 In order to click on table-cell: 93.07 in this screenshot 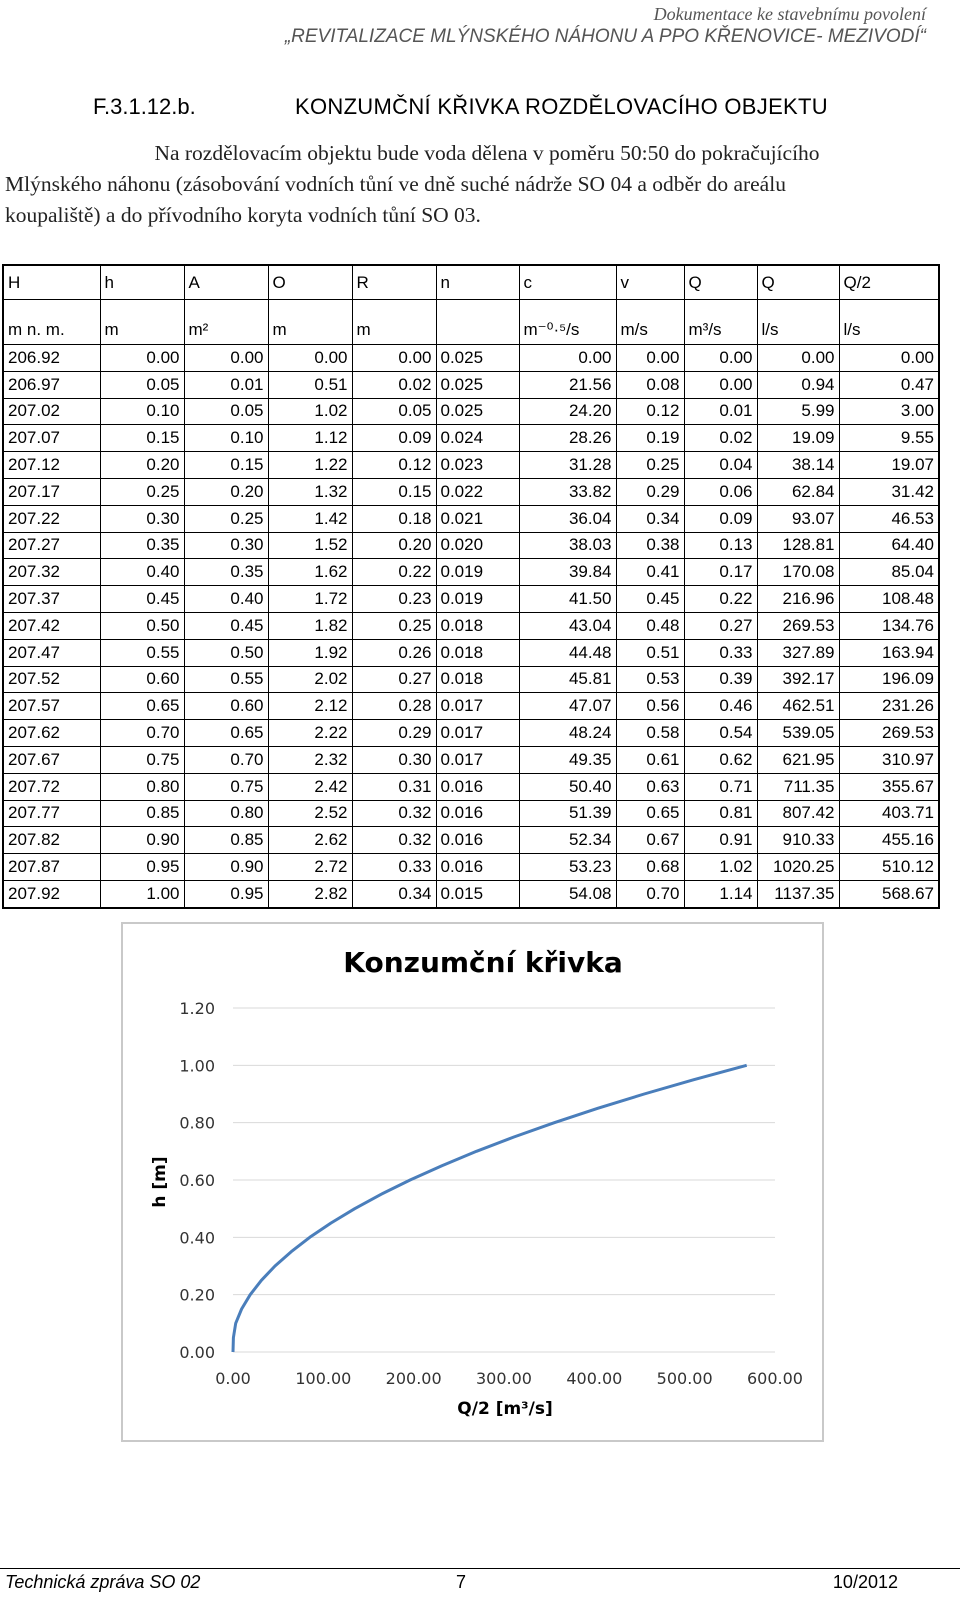, I will do `click(798, 518)`.